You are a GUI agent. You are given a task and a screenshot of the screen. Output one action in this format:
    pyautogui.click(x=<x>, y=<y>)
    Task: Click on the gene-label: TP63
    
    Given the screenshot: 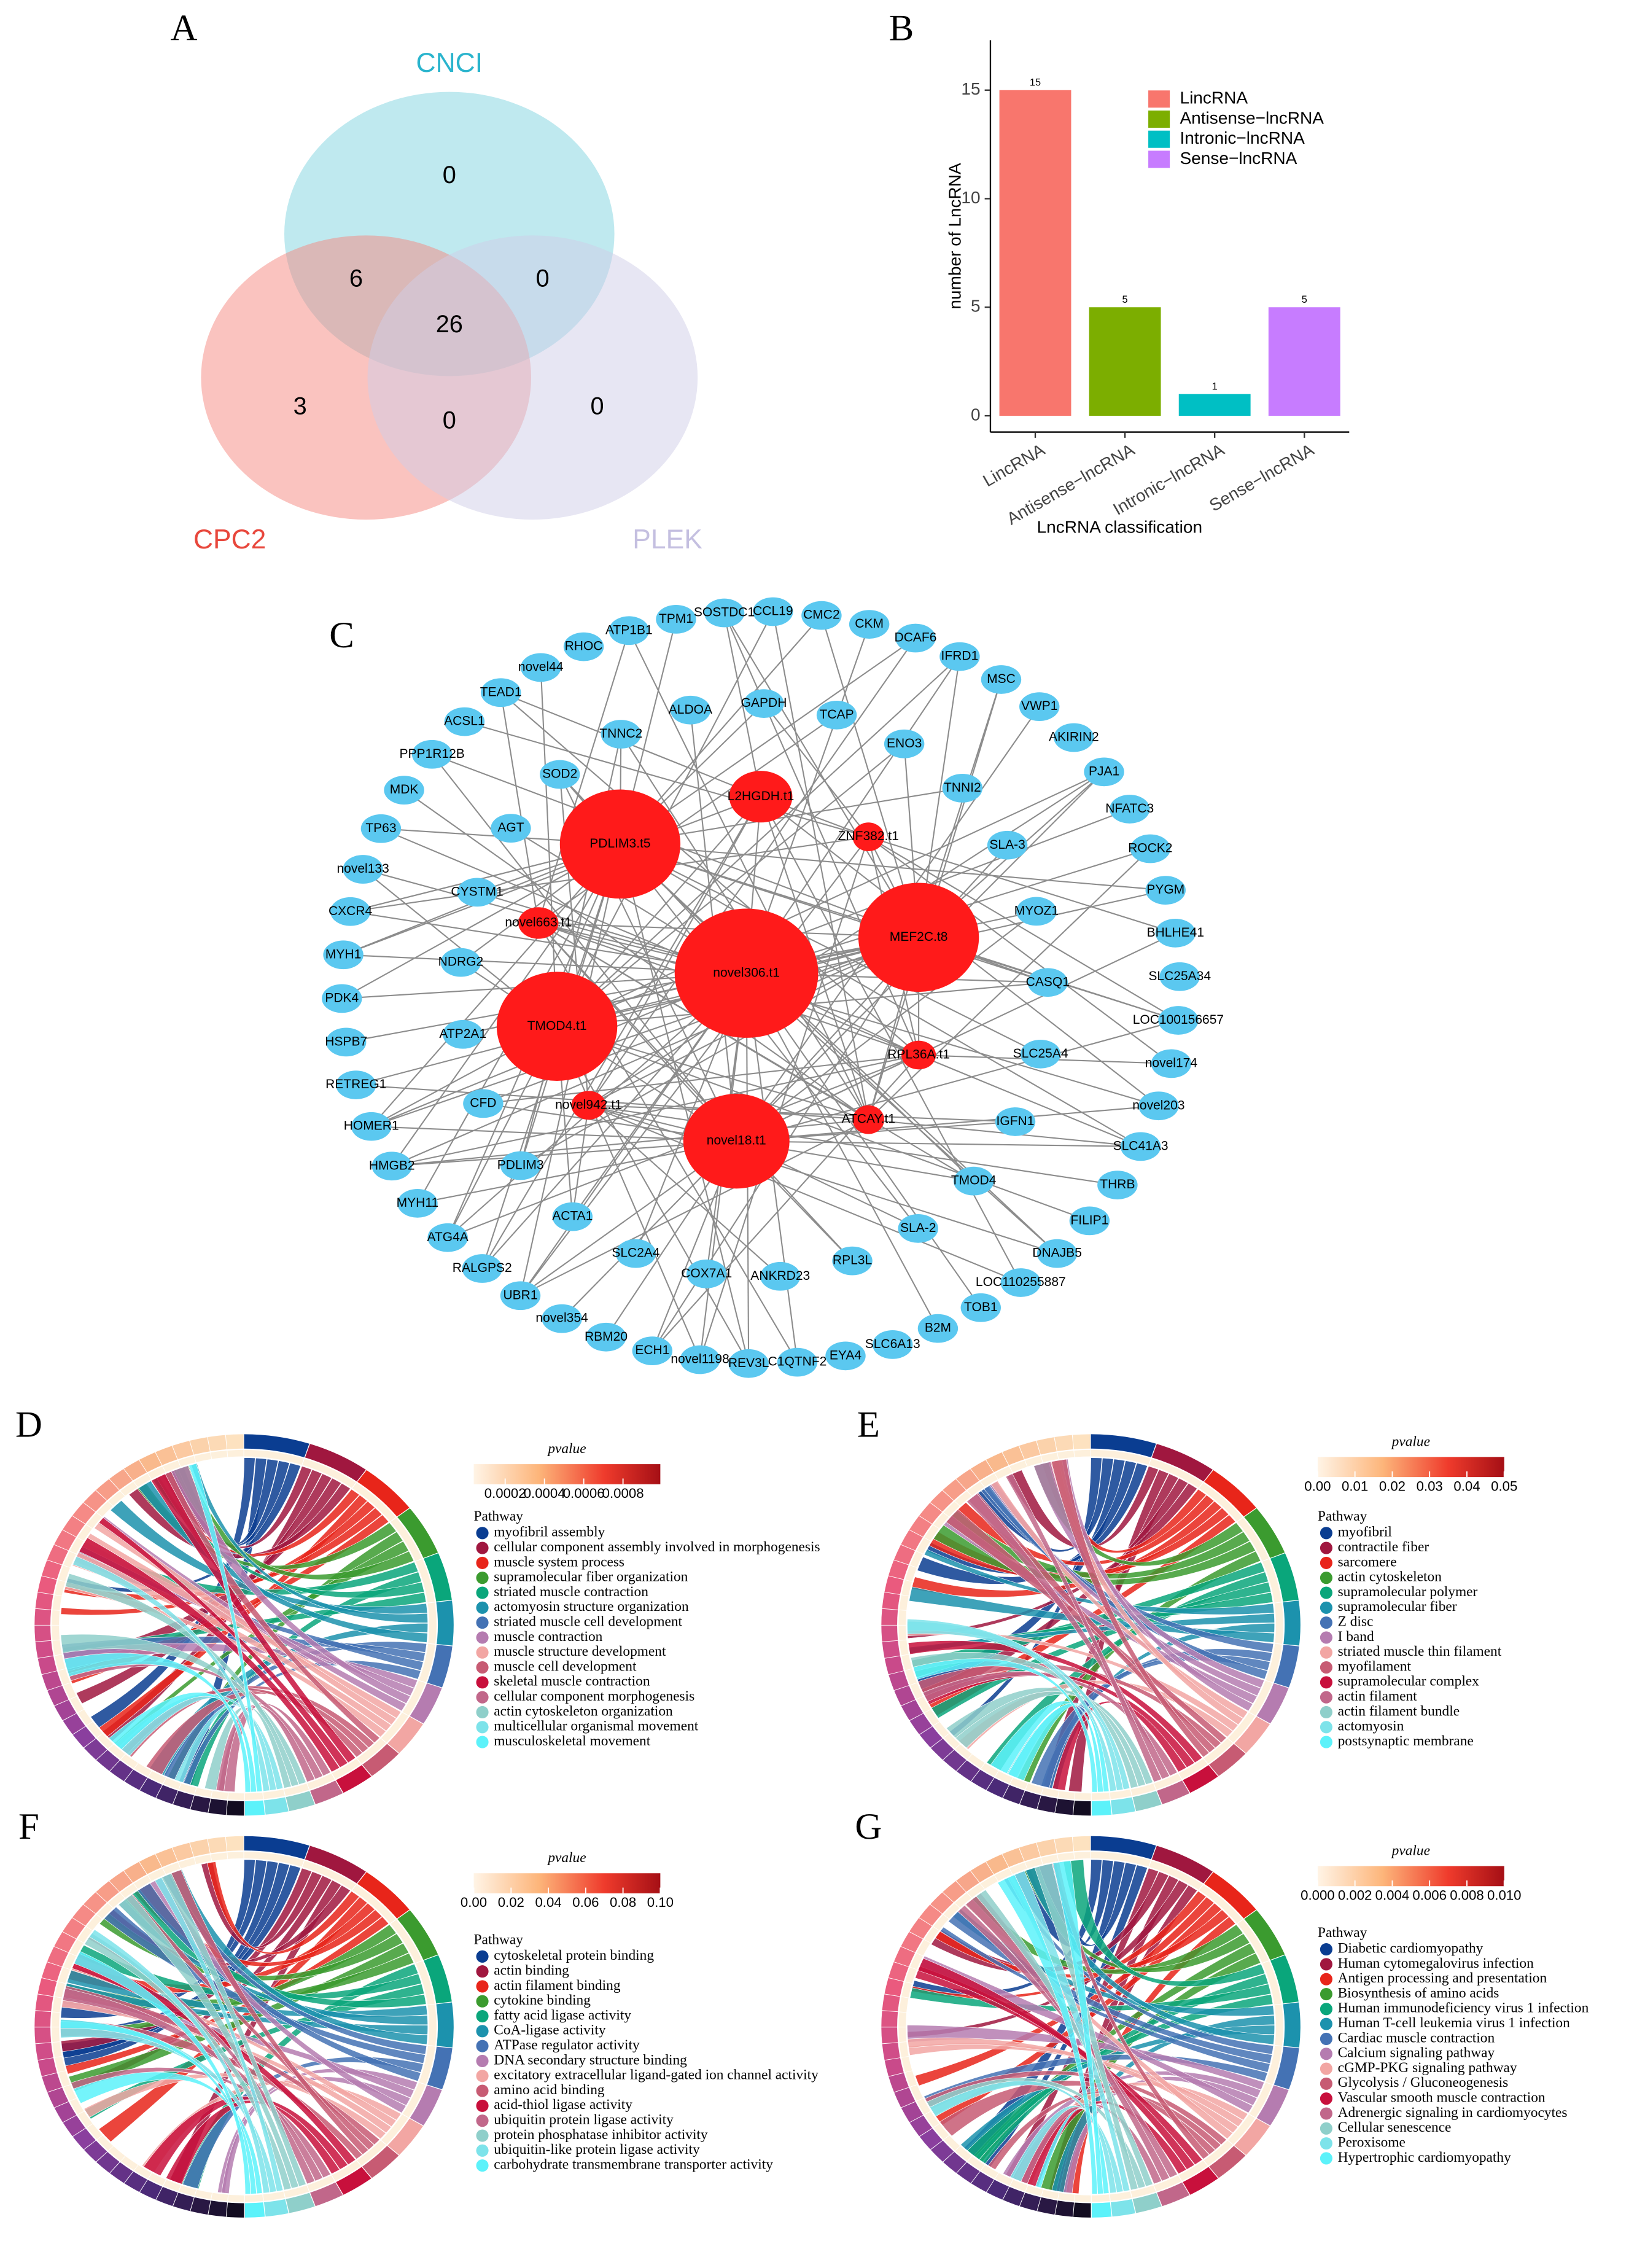 What is the action you would take?
    pyautogui.click(x=380, y=828)
    